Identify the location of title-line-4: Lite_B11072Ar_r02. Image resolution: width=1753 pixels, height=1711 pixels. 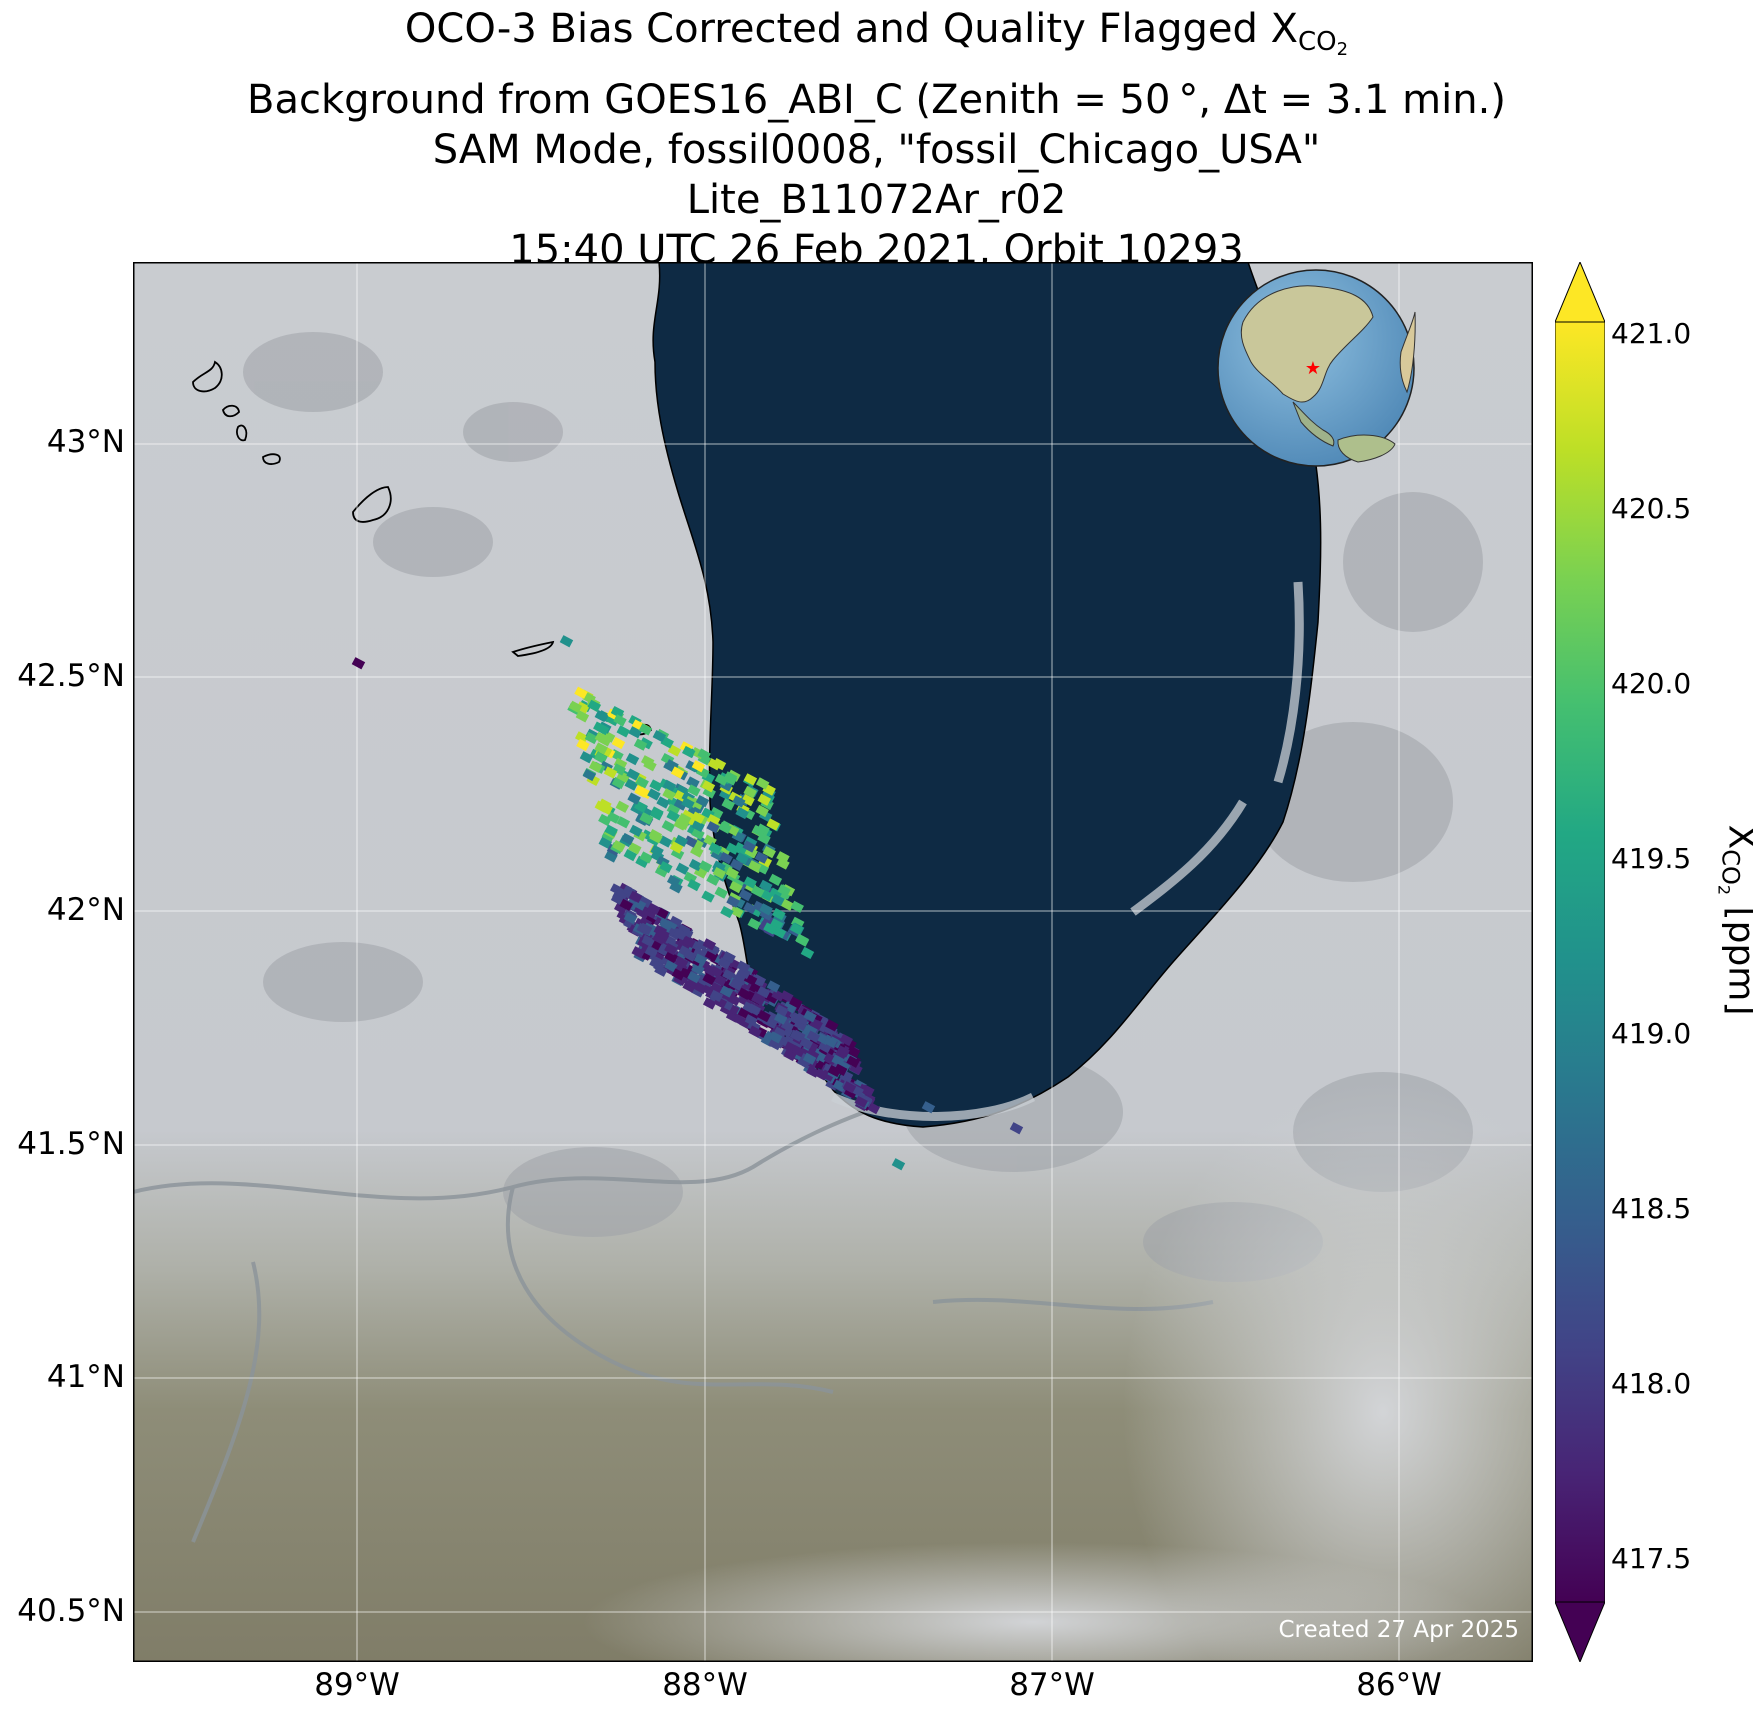
(876, 200).